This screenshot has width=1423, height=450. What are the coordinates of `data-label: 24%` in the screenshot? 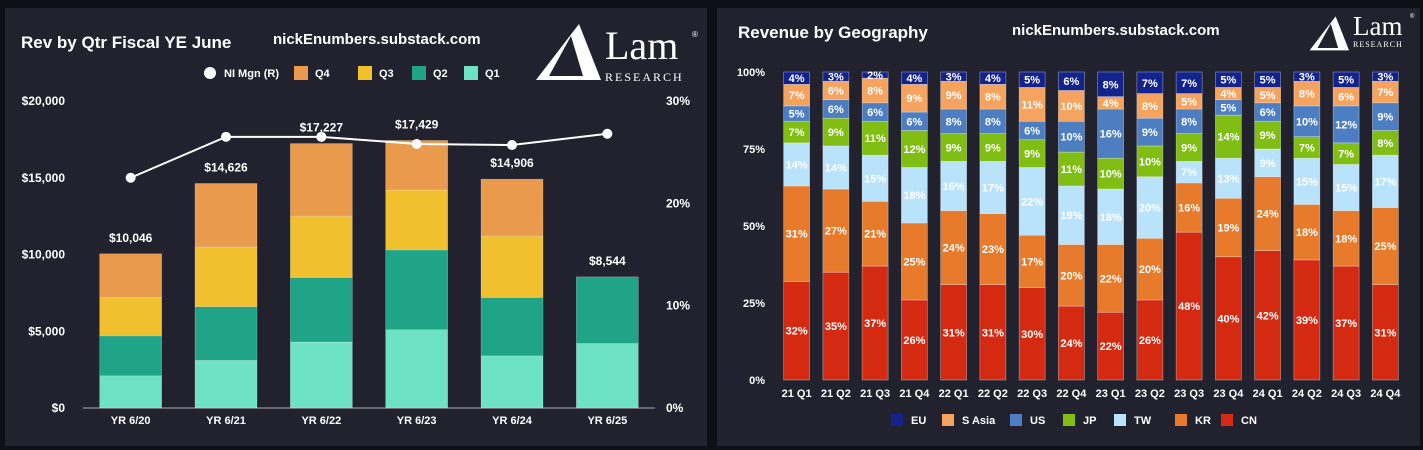 It's located at (1071, 344).